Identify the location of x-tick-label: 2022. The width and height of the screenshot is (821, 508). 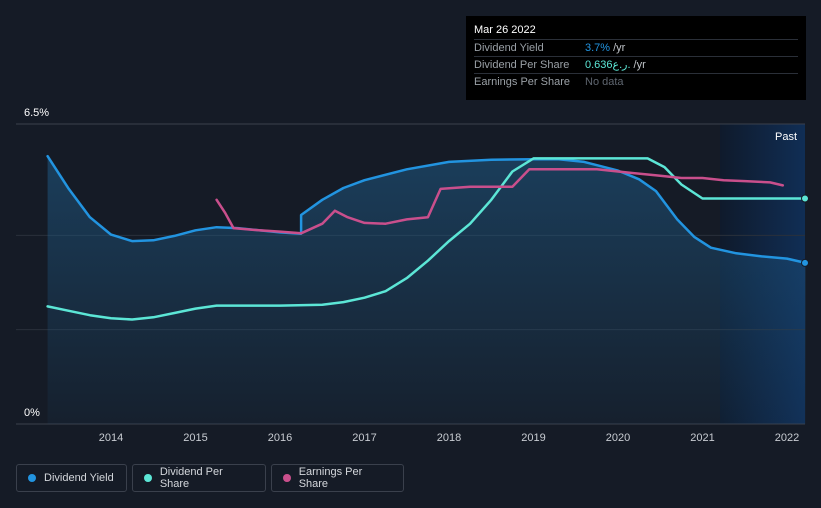
(787, 438).